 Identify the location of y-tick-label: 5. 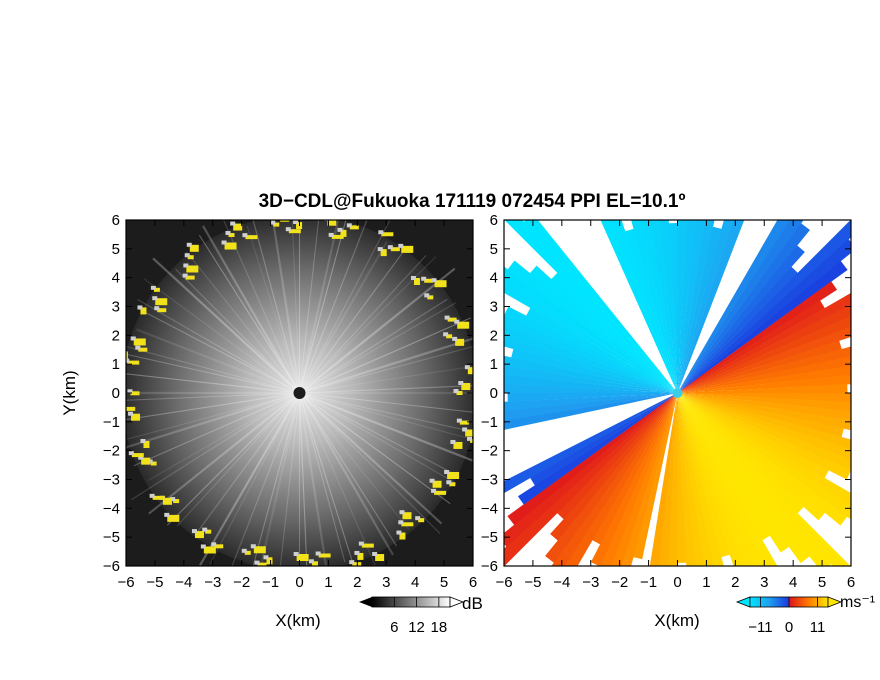
(494, 249).